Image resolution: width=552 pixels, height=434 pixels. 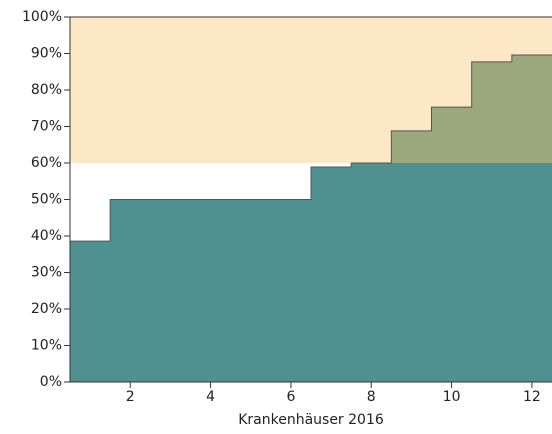 What do you see at coordinates (452, 397) in the screenshot?
I see `x-tick-label: 10` at bounding box center [452, 397].